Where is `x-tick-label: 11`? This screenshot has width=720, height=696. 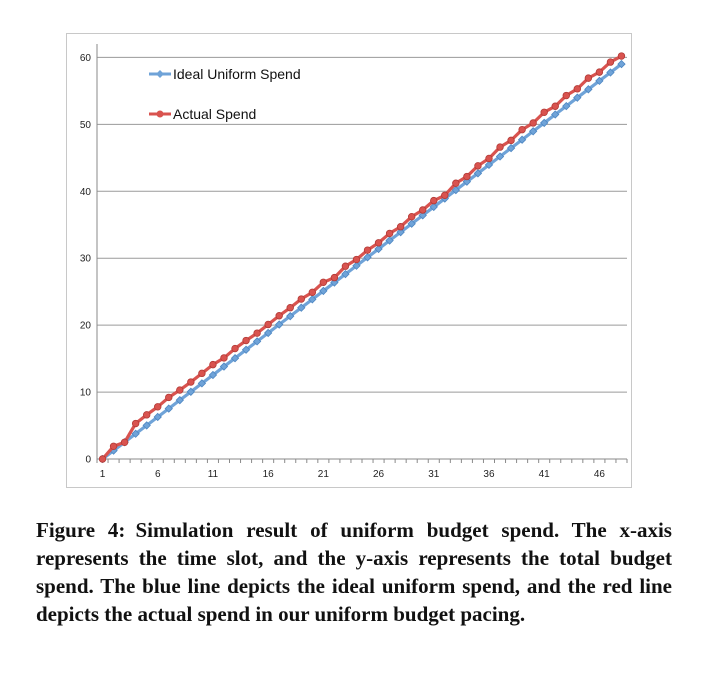 x-tick-label: 11 is located at coordinates (213, 474).